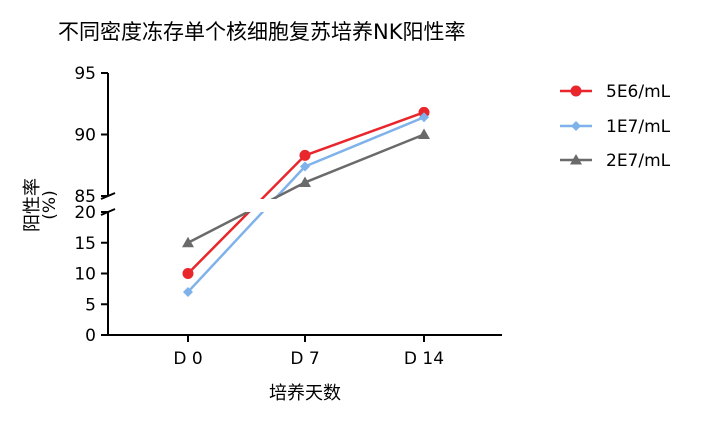  I want to click on series-2E7/mL, so click(306, 188).